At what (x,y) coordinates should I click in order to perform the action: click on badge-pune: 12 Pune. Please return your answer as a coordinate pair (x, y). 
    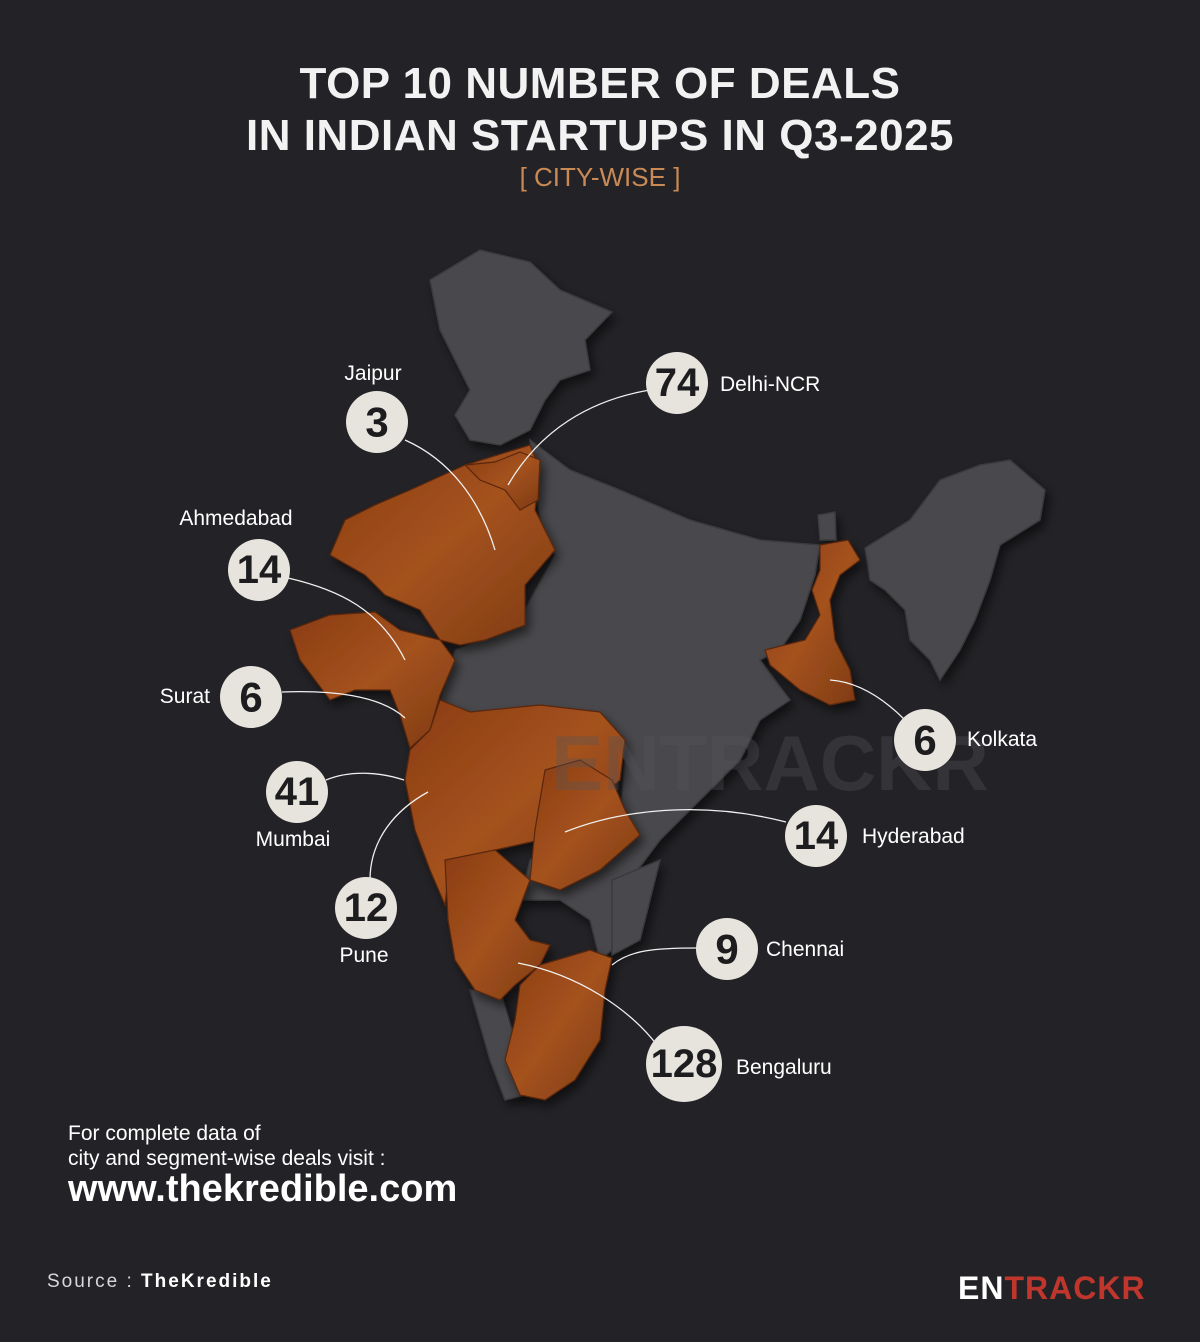
    Looking at the image, I should click on (366, 922).